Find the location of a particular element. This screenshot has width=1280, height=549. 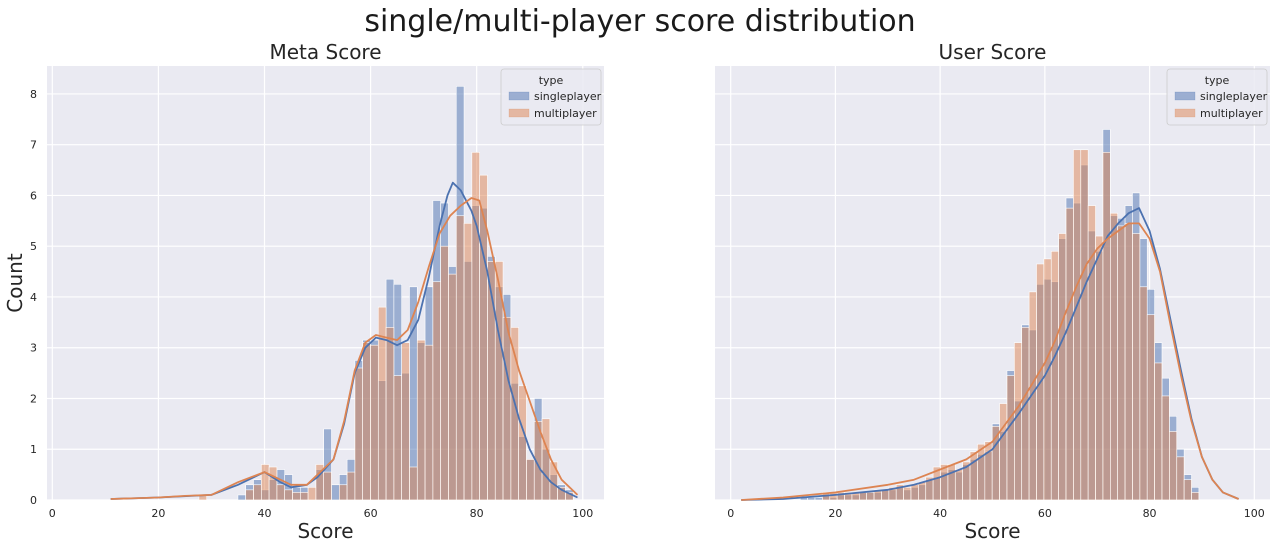

y-tick-label: 1 is located at coordinates (33, 449).